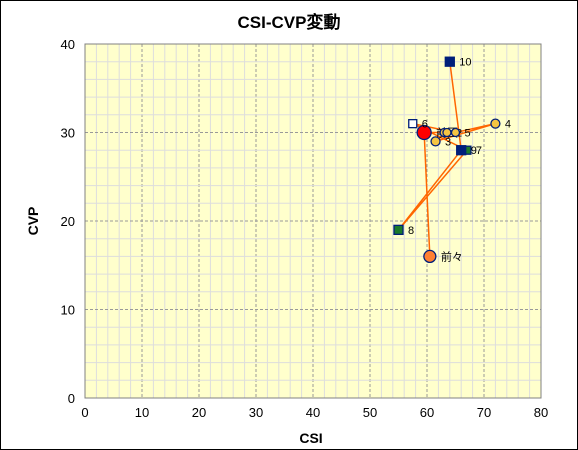 This screenshot has height=450, width=578. Describe the element at coordinates (310, 438) in the screenshot. I see `x-axis-label: CSI` at that location.